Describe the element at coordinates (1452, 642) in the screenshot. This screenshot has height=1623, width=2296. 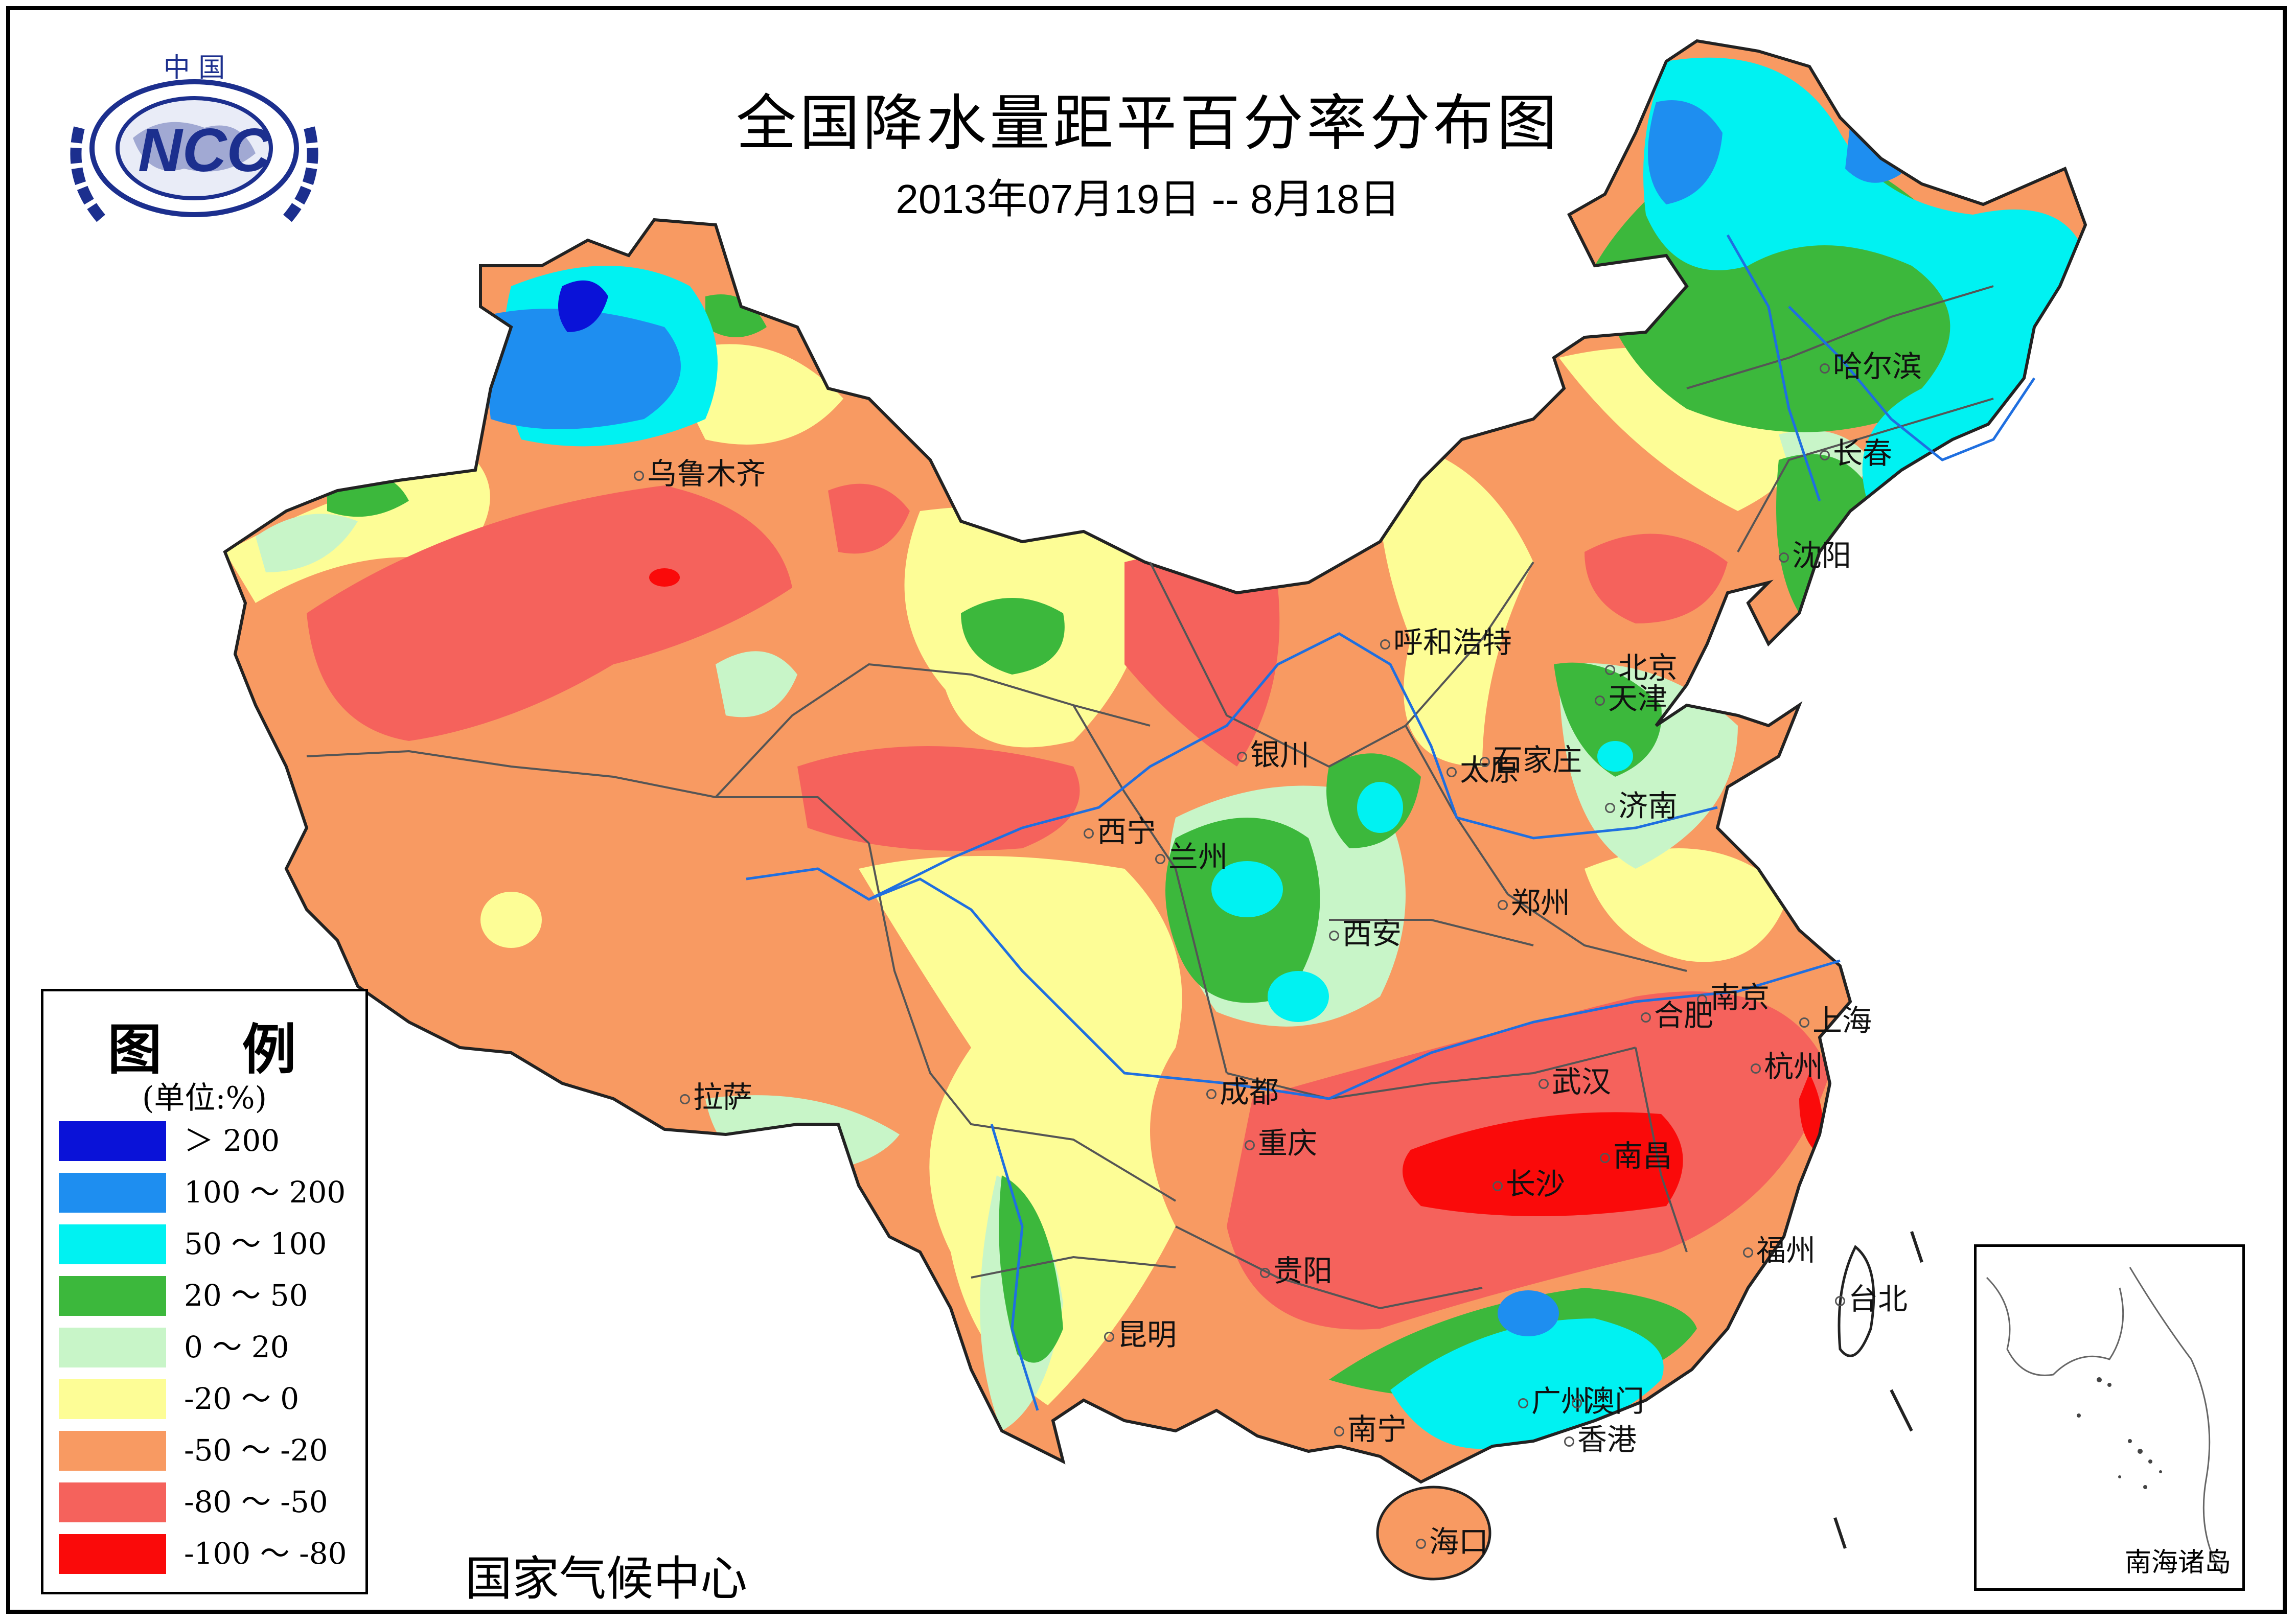
I see `city-name: 呼和浩特` at that location.